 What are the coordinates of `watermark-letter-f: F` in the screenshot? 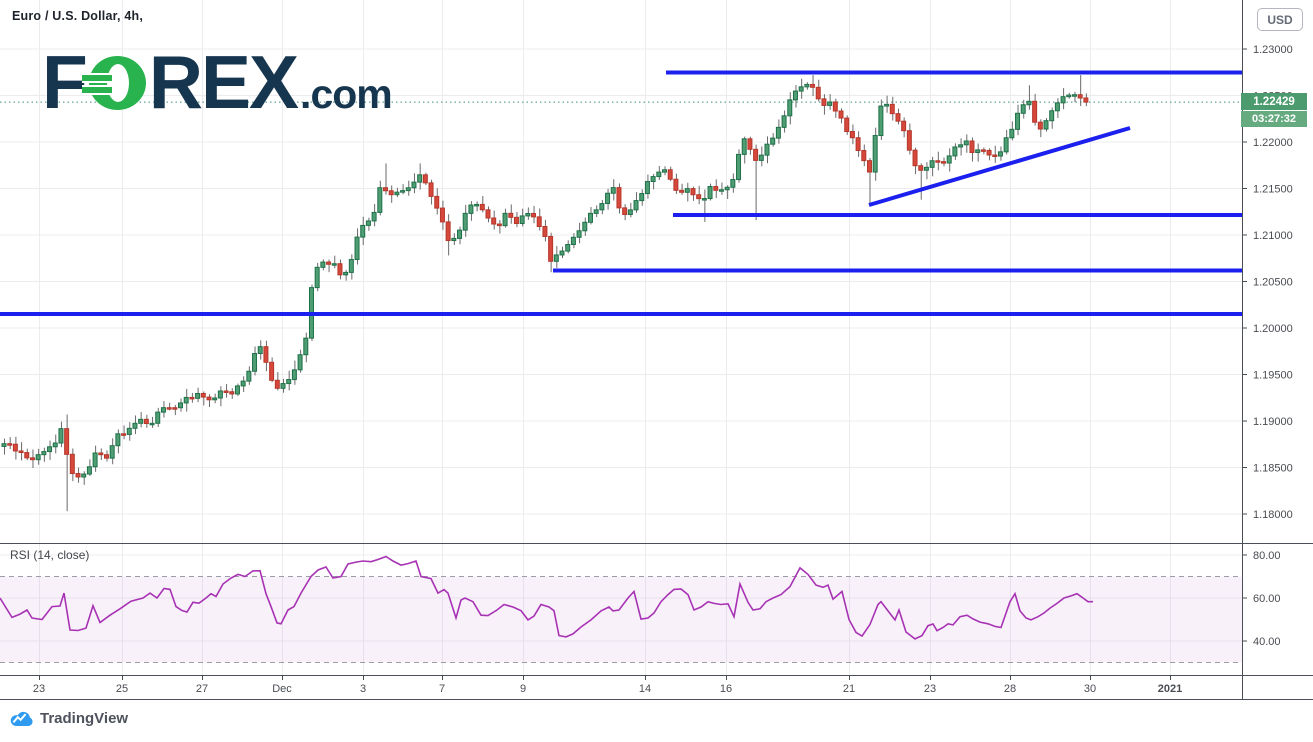 It's located at (65, 82).